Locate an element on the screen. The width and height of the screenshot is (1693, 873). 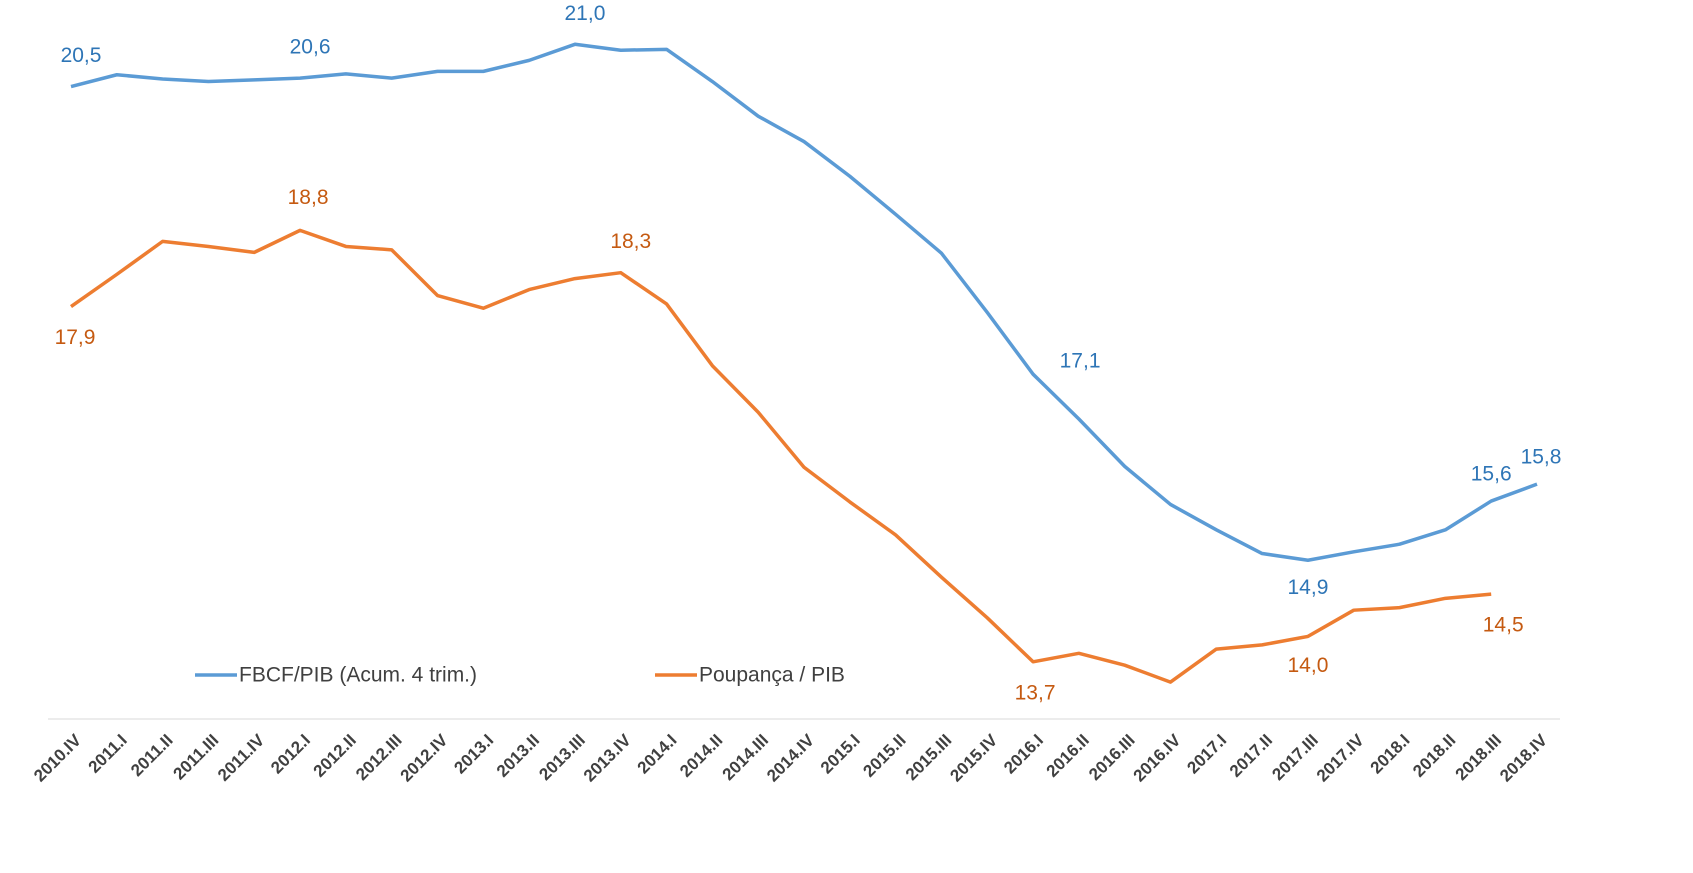
x-tick-label: 2018.III is located at coordinates (1479, 758).